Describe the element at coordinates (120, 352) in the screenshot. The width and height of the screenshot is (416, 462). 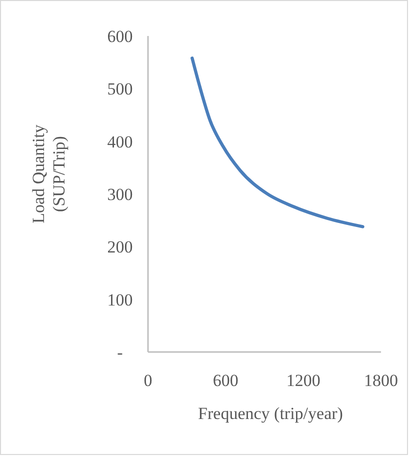
I see `y-tick-label: -` at that location.